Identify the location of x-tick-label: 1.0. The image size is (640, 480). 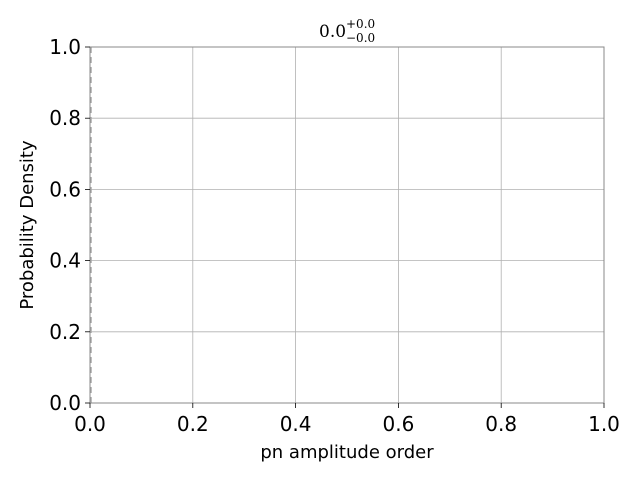
(604, 424).